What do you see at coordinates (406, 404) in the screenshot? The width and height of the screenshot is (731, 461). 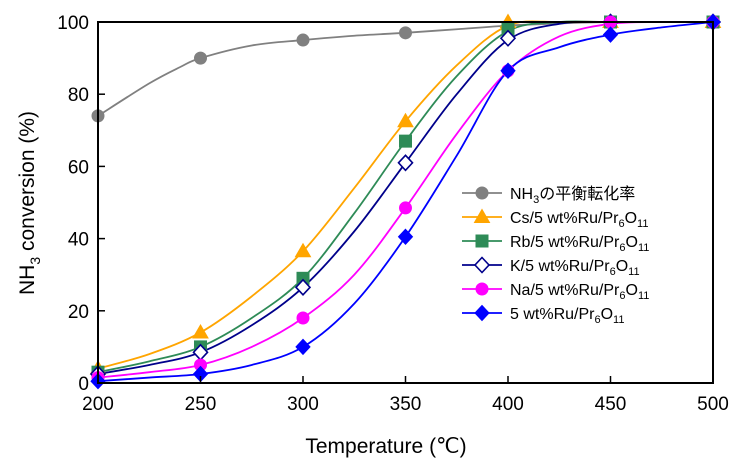 I see `x-tick-label: 350` at bounding box center [406, 404].